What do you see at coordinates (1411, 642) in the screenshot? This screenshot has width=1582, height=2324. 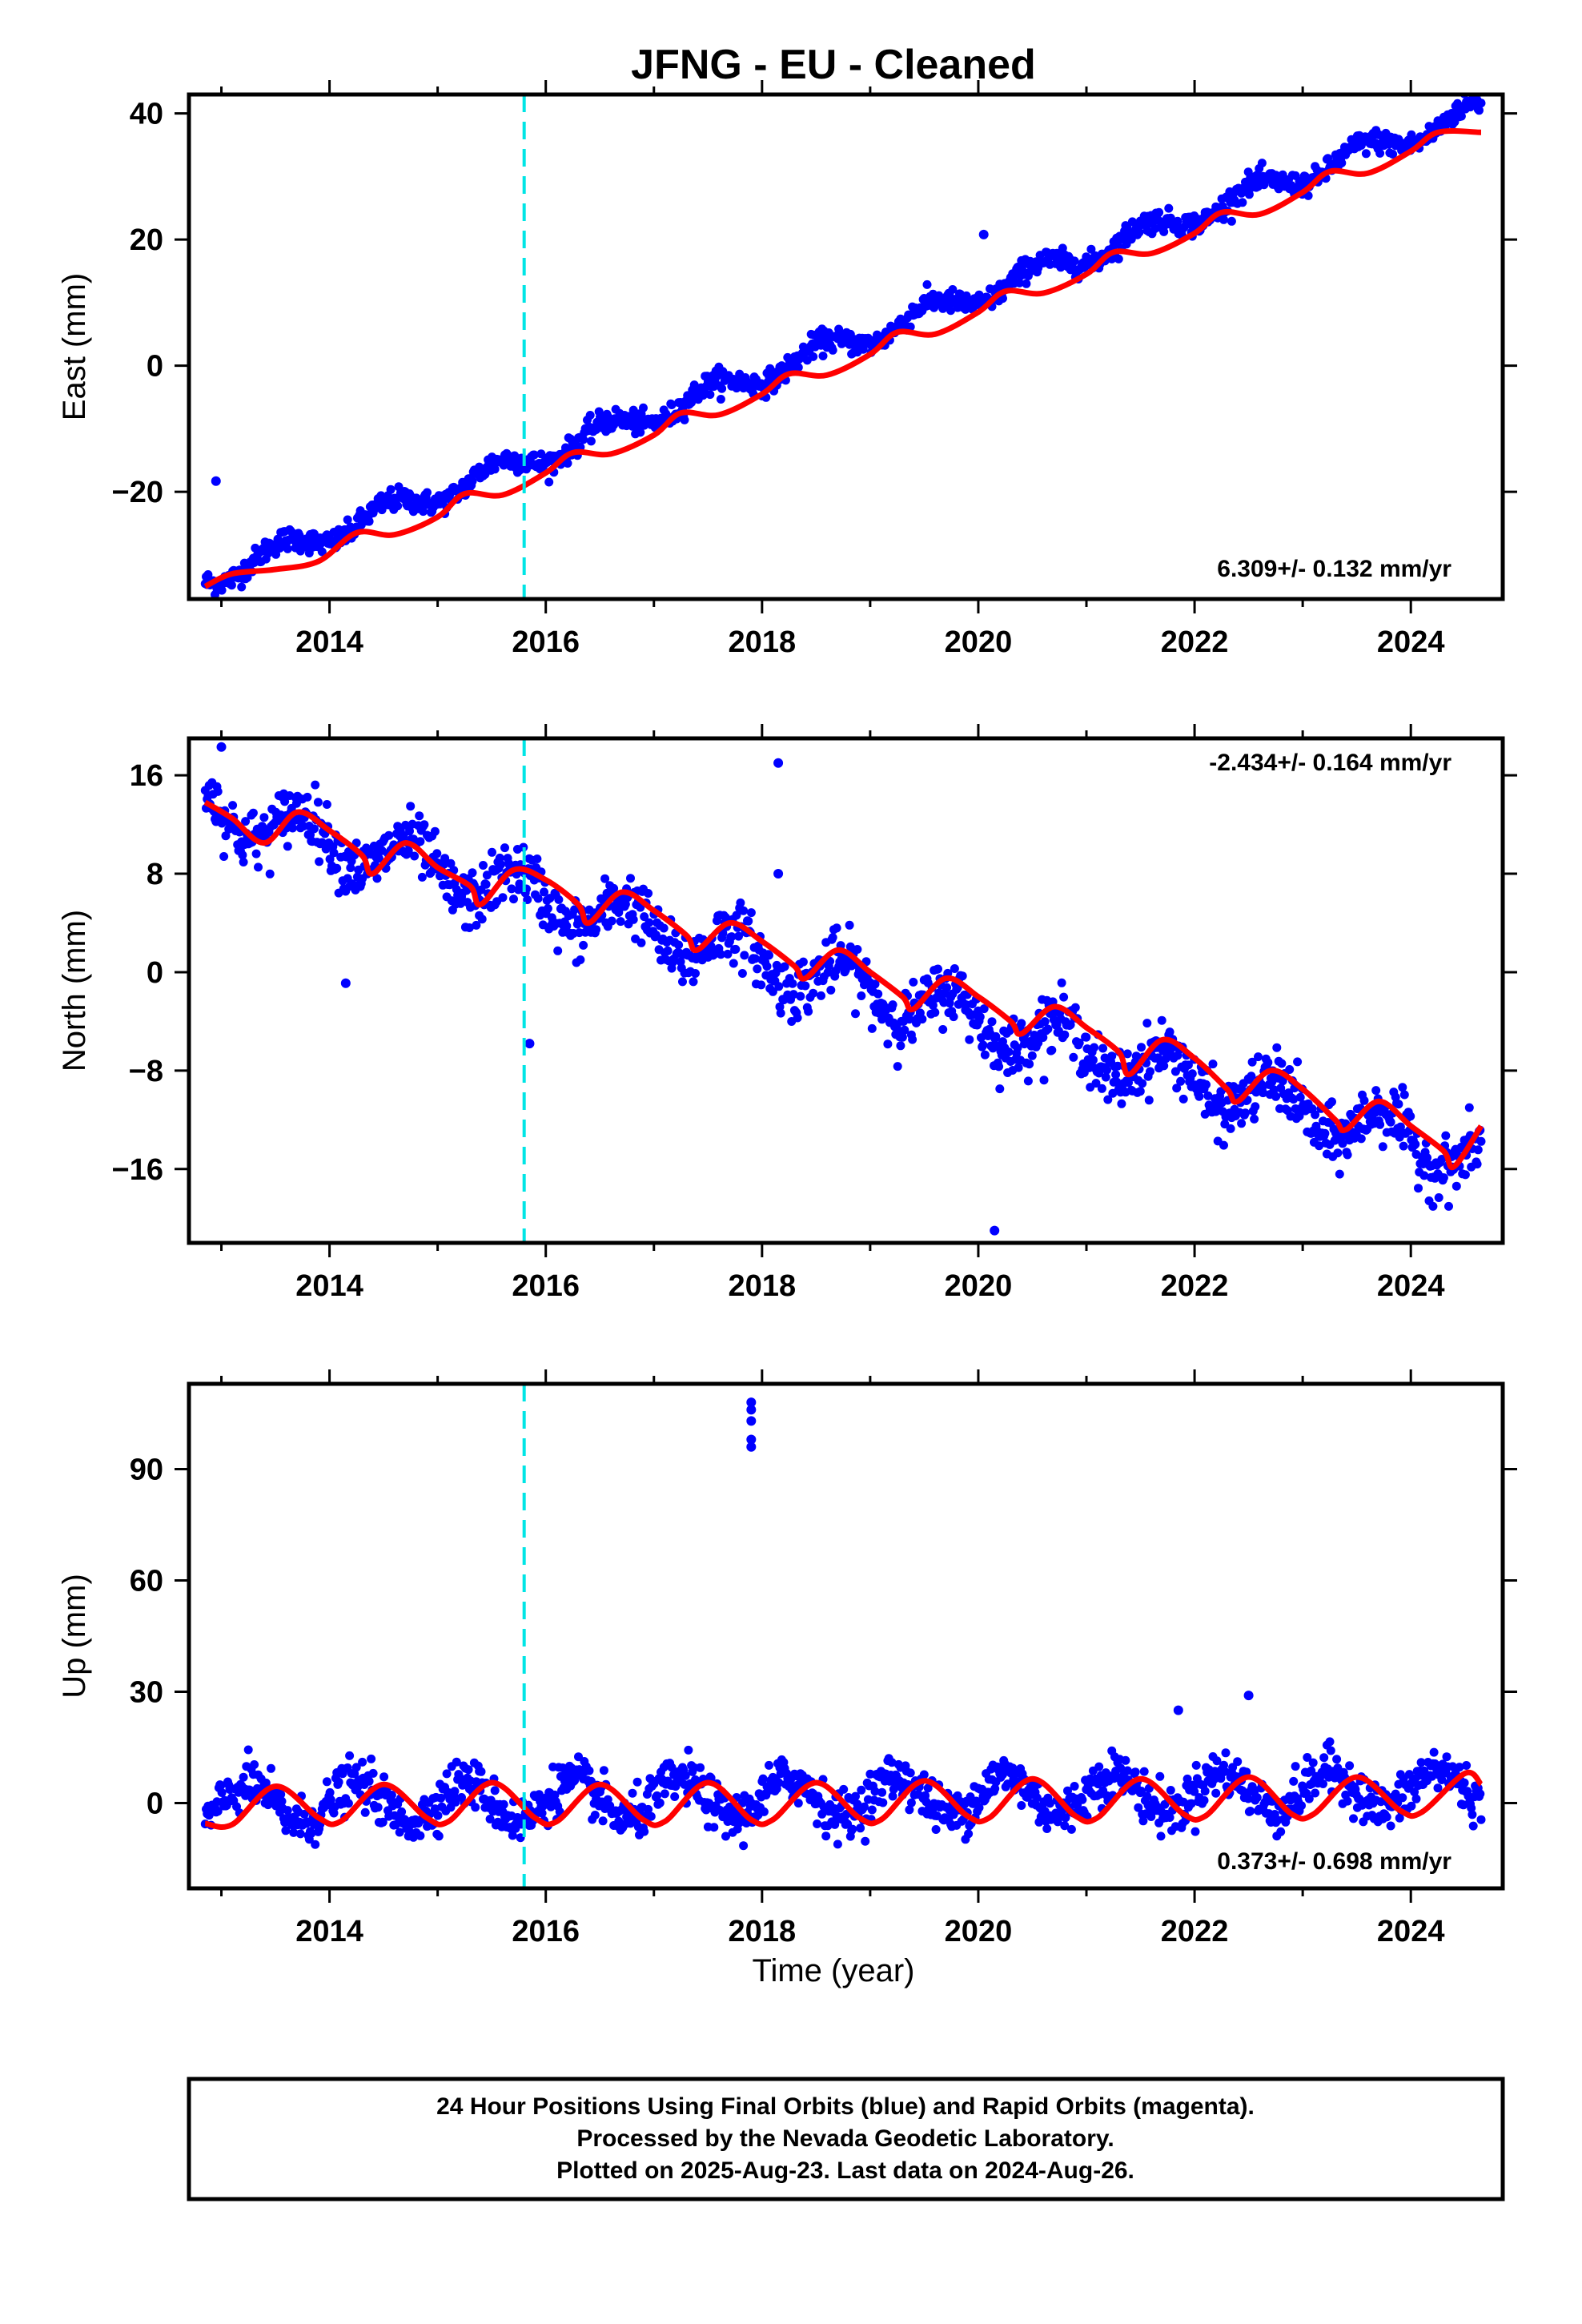 I see `x-tick-label: 2024` at bounding box center [1411, 642].